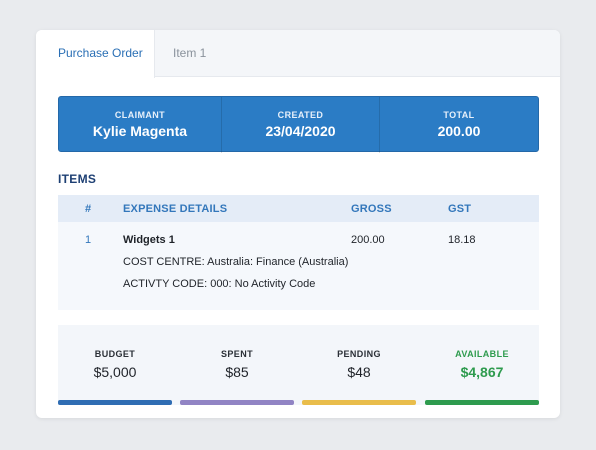 This screenshot has height=450, width=596. I want to click on available-value: $4,867, so click(482, 372).